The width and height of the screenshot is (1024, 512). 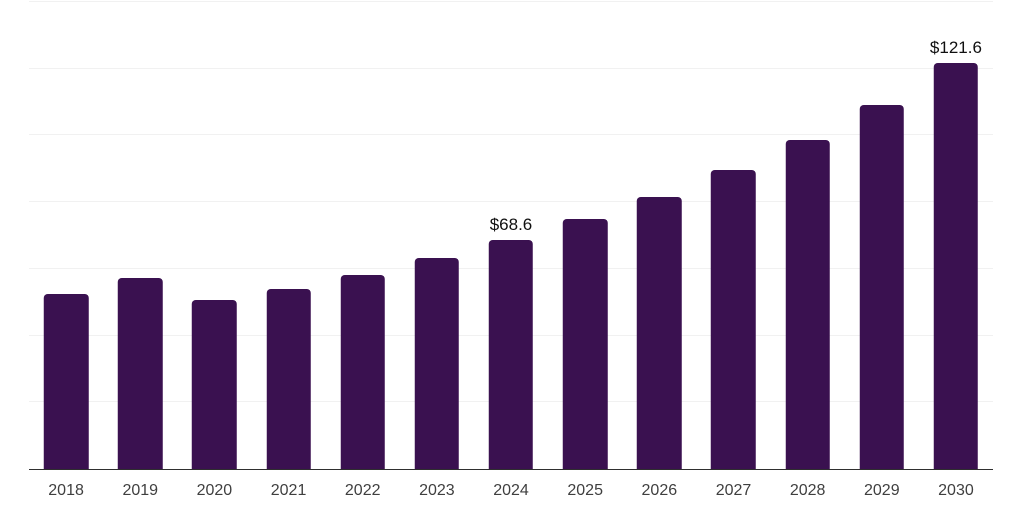 What do you see at coordinates (437, 363) in the screenshot?
I see `bar-2023` at bounding box center [437, 363].